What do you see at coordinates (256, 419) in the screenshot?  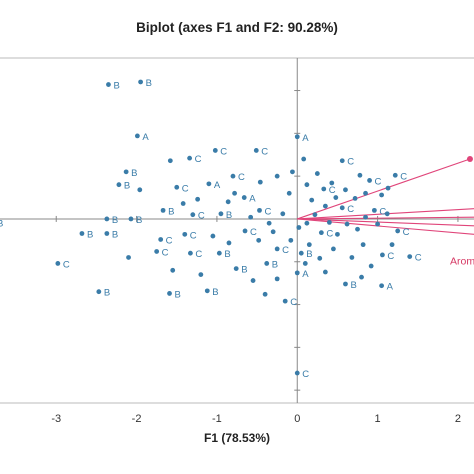 I see `x-tick-labels: -3 -2 -1 0 1 2` at bounding box center [256, 419].